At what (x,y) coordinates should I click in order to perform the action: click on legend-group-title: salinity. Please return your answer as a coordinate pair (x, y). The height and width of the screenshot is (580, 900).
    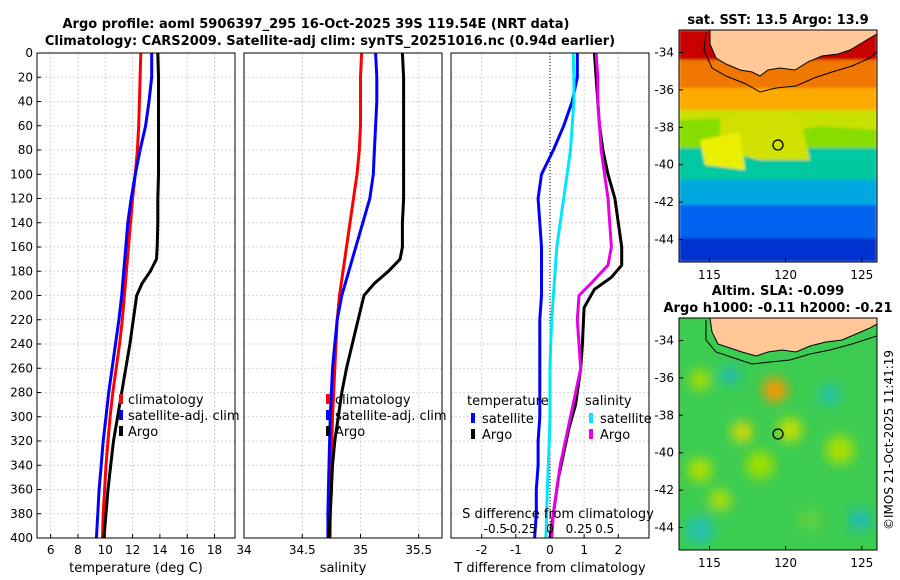
    Looking at the image, I should click on (608, 401).